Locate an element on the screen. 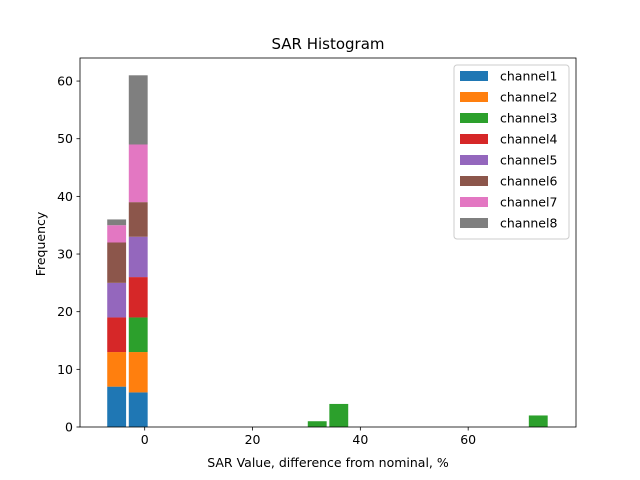 The image size is (640, 480). x-tick-label: 40 is located at coordinates (360, 439).